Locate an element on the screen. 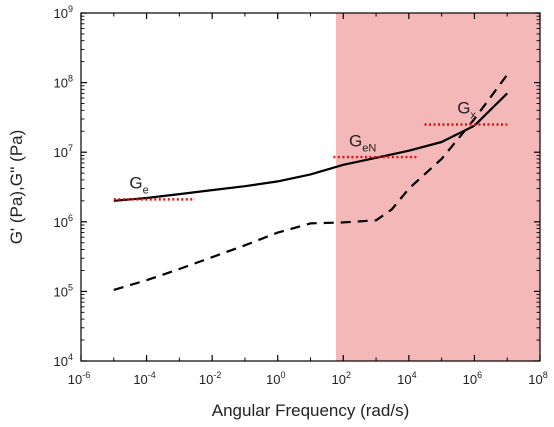  x-axis-title: Angular Frequency (rad/s) is located at coordinates (310, 410).